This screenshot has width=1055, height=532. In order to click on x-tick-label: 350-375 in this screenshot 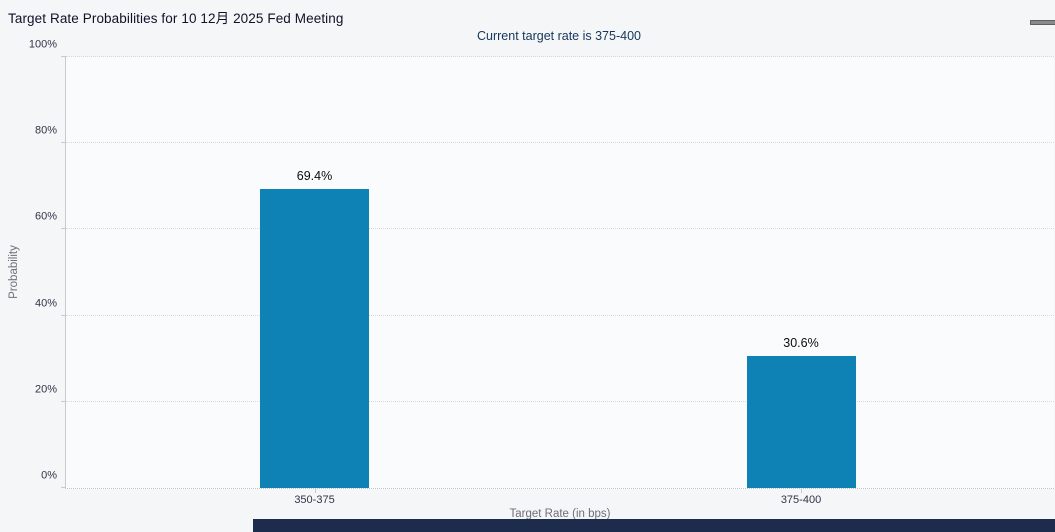, I will do `click(314, 500)`.